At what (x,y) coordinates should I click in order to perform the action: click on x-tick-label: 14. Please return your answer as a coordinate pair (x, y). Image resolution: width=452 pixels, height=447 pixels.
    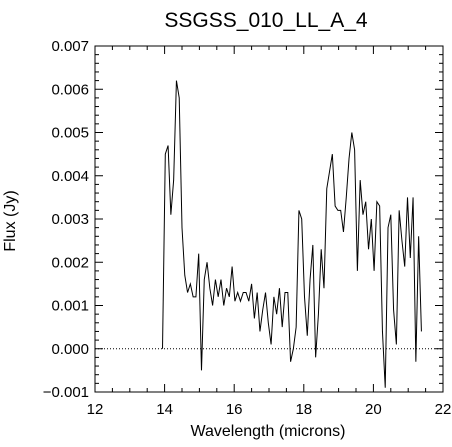
    Looking at the image, I should click on (164, 409).